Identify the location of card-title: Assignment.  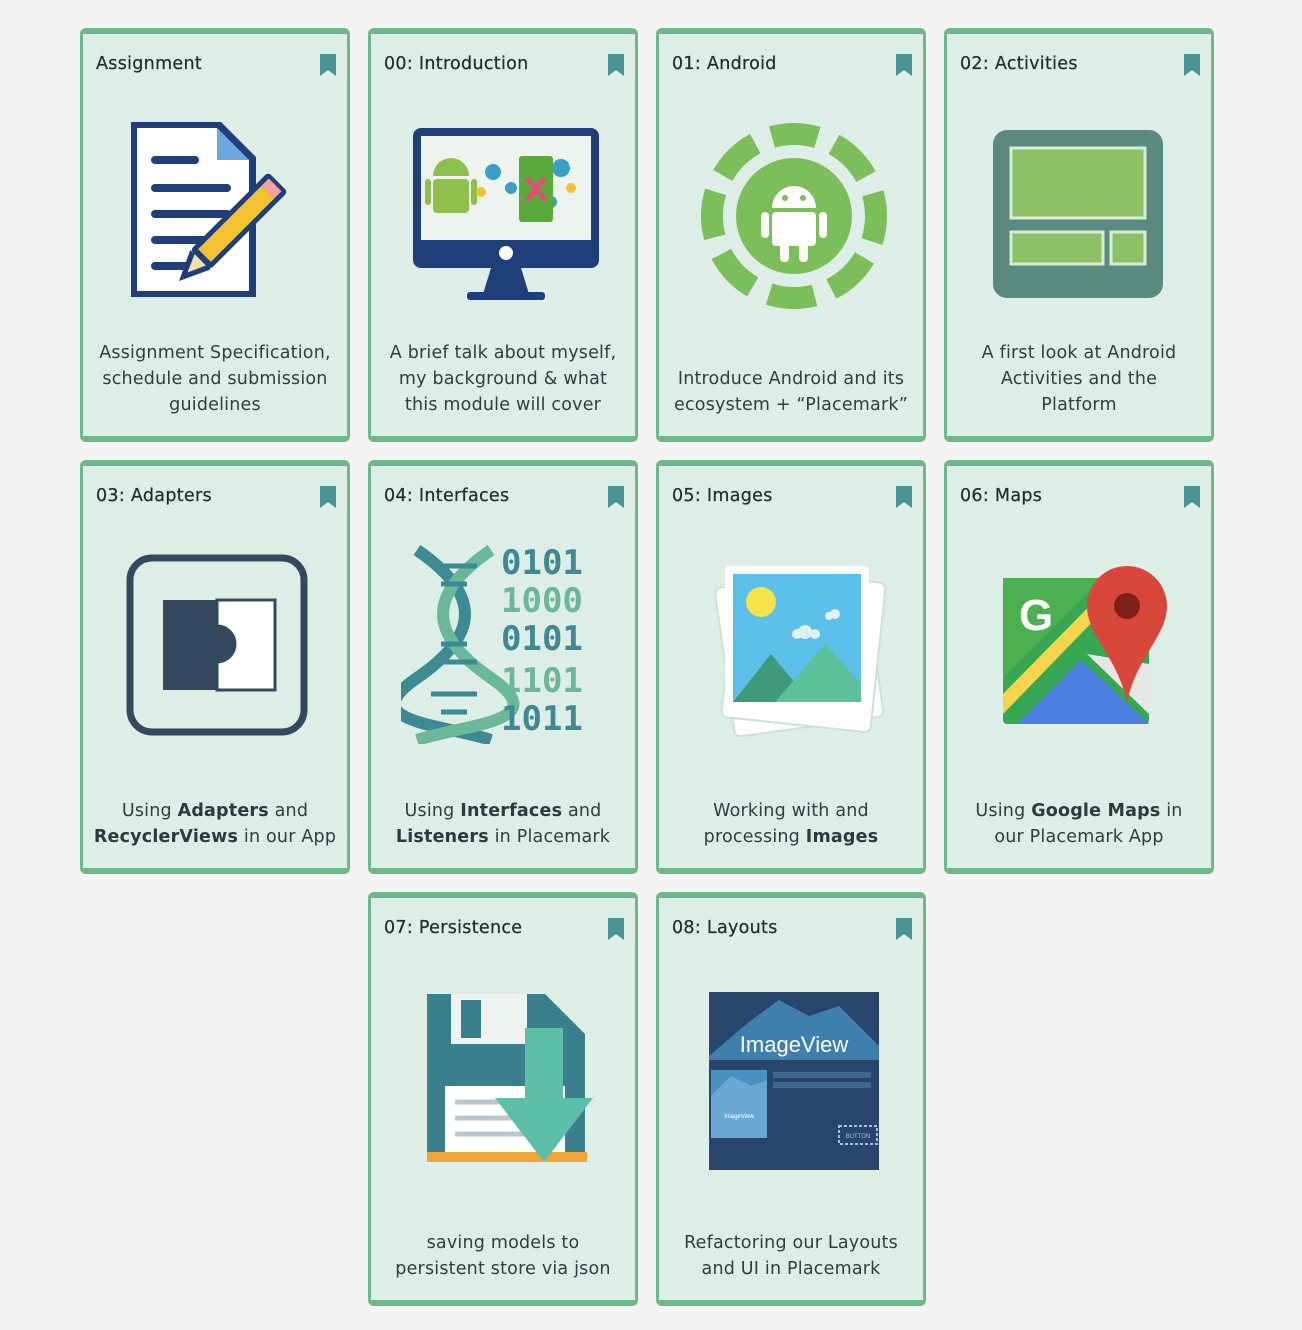
(149, 64).